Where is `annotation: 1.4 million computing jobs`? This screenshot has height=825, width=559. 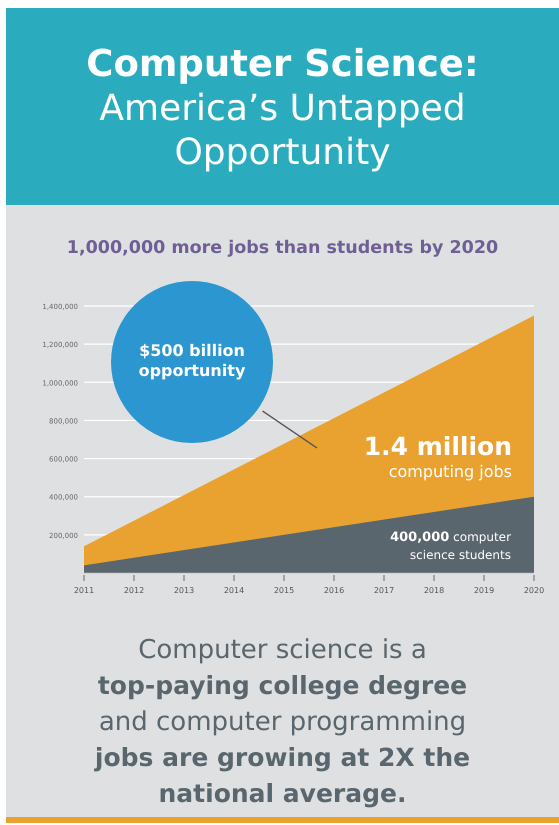
annotation: 1.4 million computing jobs is located at coordinates (438, 456).